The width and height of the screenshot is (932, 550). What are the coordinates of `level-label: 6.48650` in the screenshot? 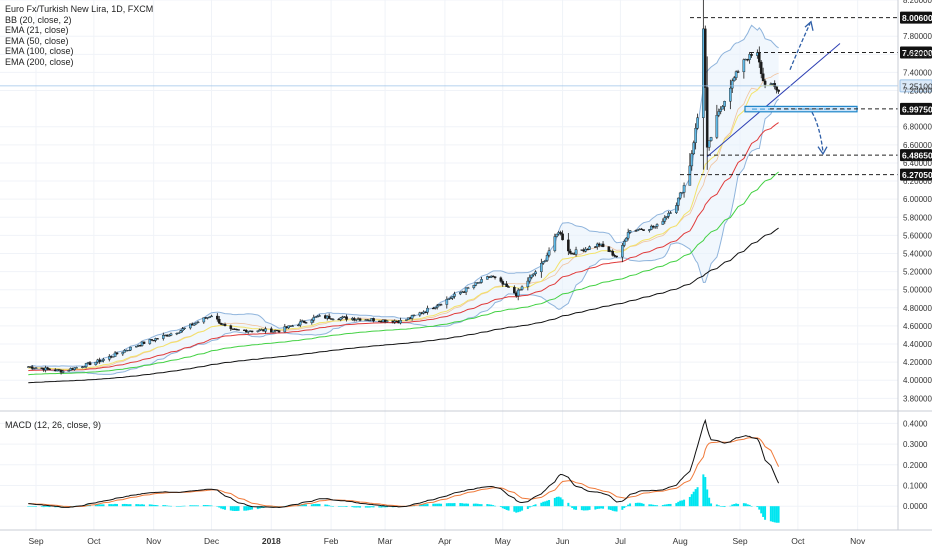 It's located at (917, 156).